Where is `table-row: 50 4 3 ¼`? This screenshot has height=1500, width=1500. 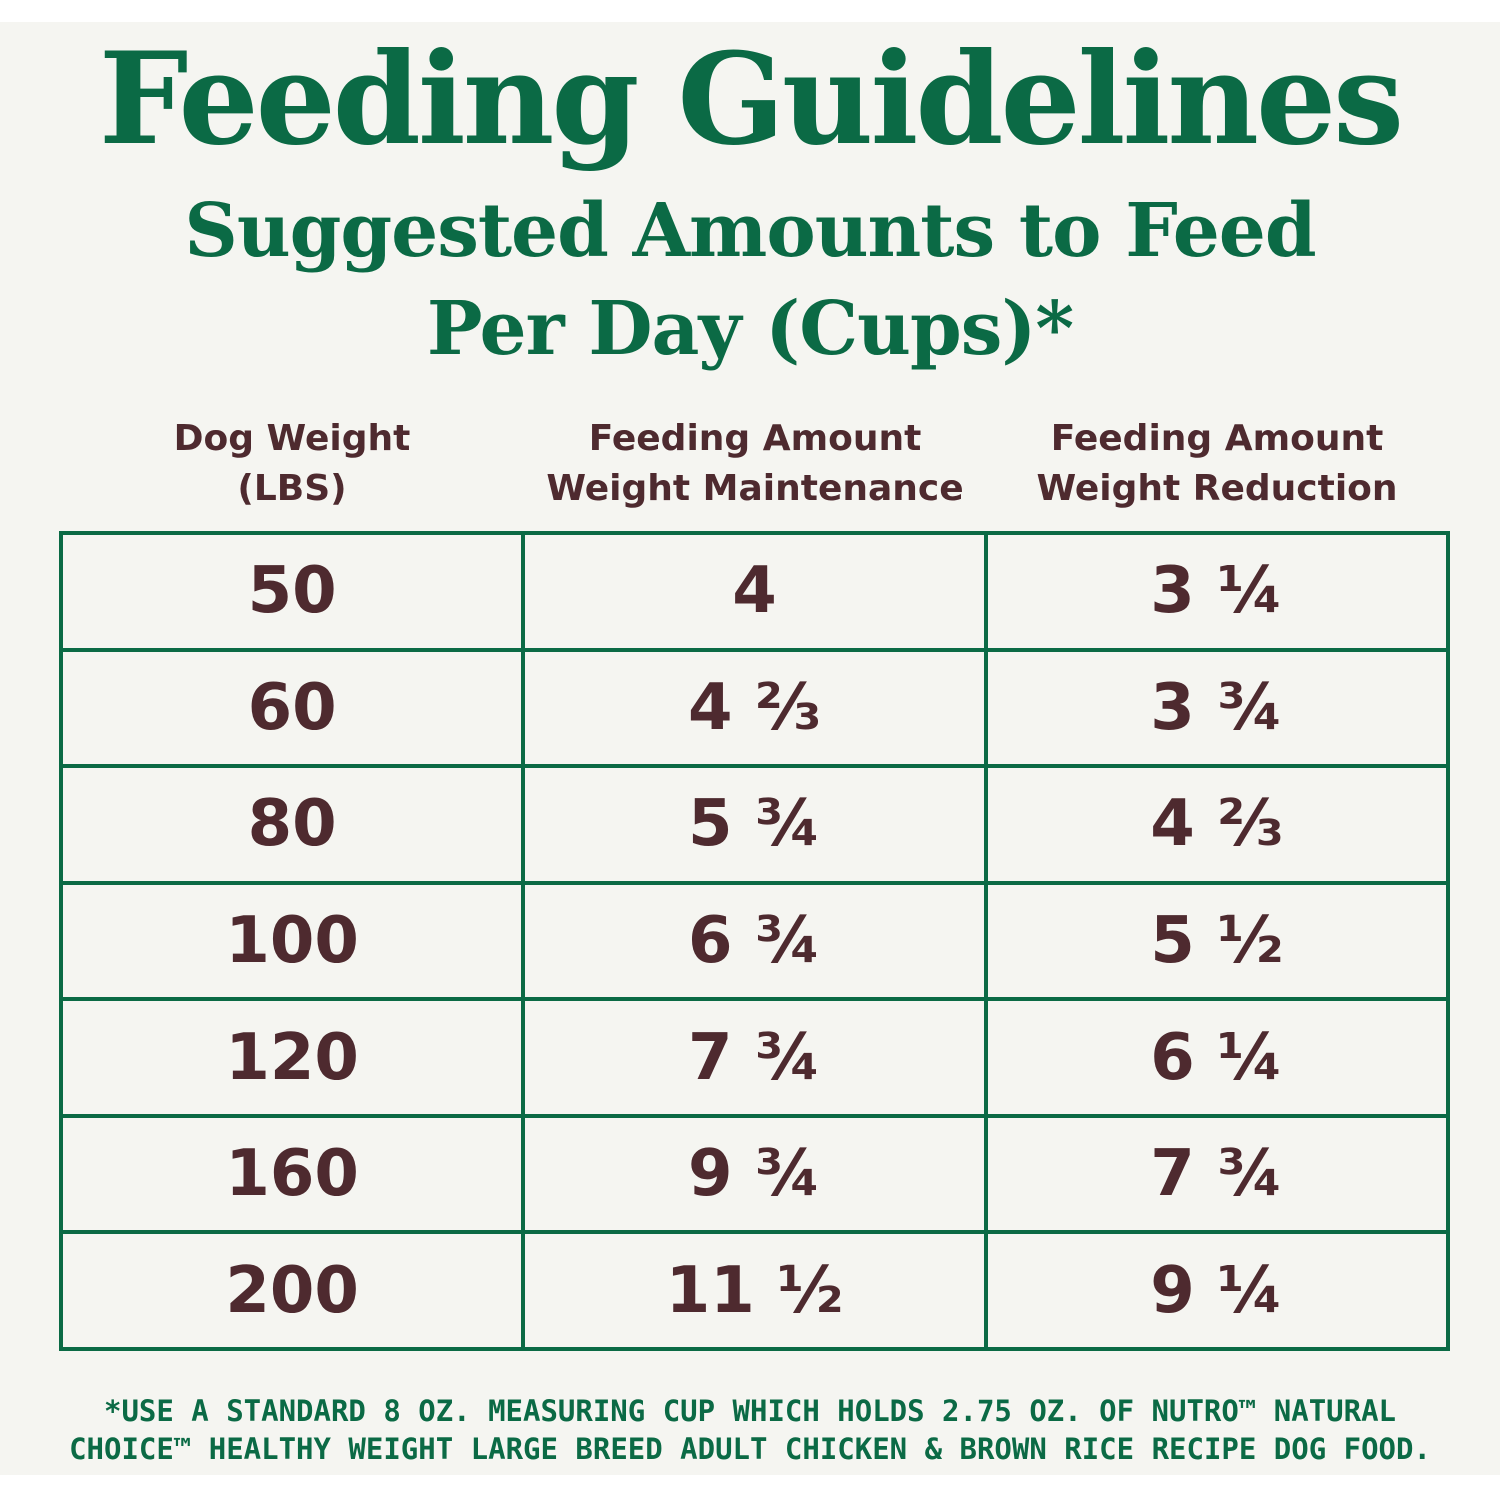 table-row: 50 4 3 ¼ is located at coordinates (754, 591).